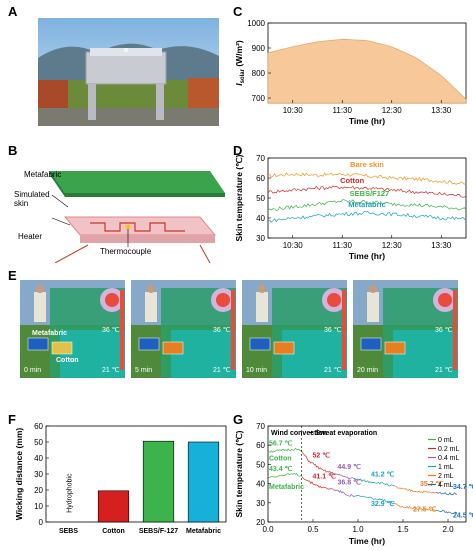 This screenshot has width=473, height=551. Describe the element at coordinates (49, 333) in the screenshot. I see `metafabric-label: Metafabric` at that location.